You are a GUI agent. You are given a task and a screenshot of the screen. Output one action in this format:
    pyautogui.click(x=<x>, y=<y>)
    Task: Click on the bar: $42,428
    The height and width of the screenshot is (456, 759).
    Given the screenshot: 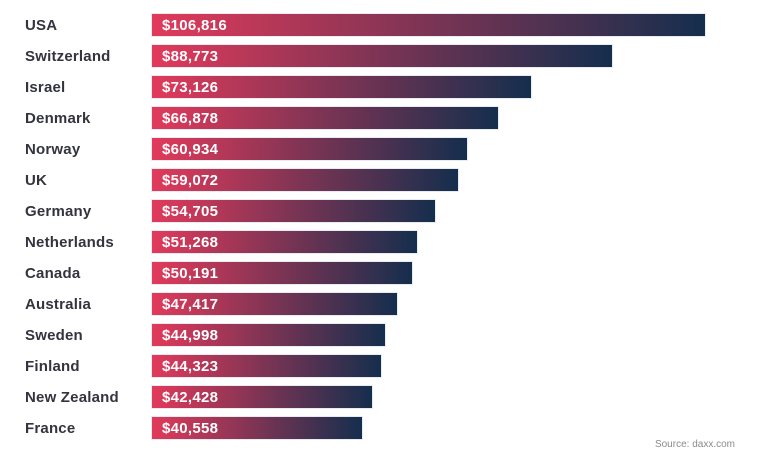 What is the action you would take?
    pyautogui.click(x=262, y=397)
    